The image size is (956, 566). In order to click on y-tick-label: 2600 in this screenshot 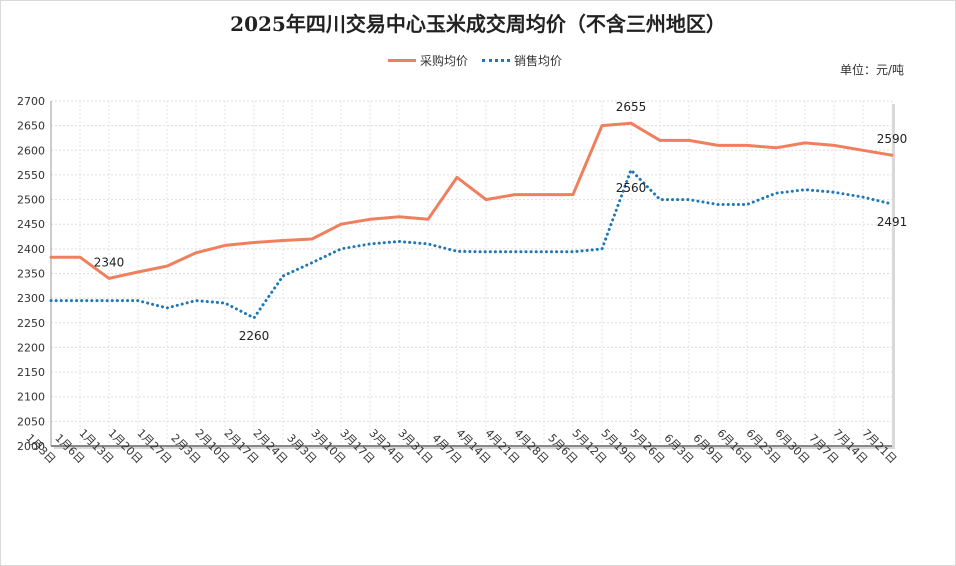, I will do `click(31, 150)`.